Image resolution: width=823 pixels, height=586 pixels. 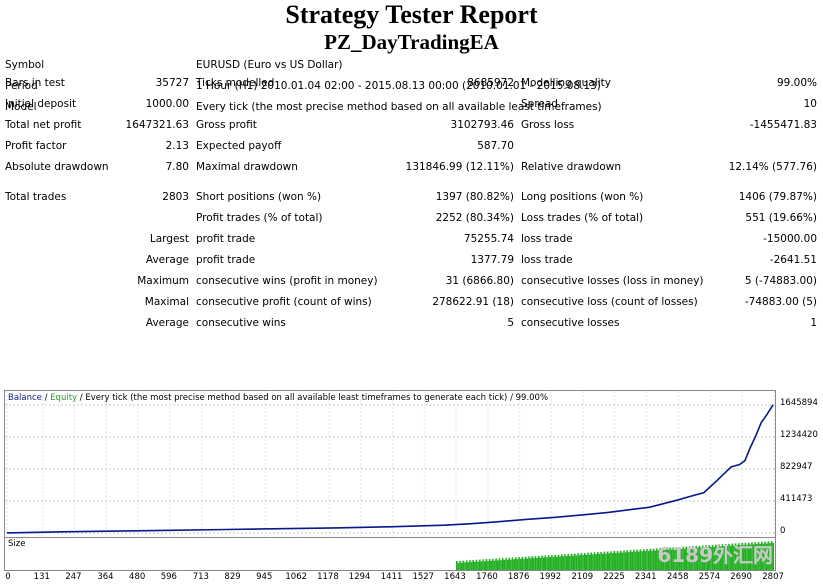 What do you see at coordinates (8, 577) in the screenshot?
I see `x-tick-label: 0` at bounding box center [8, 577].